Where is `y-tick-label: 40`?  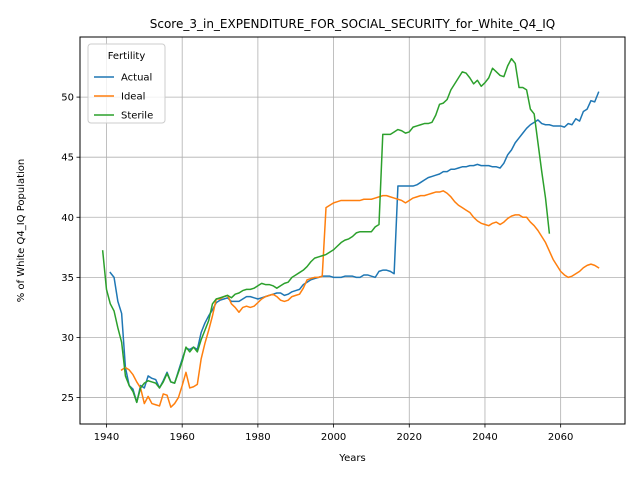
y-tick-label: 40 is located at coordinates (67, 218).